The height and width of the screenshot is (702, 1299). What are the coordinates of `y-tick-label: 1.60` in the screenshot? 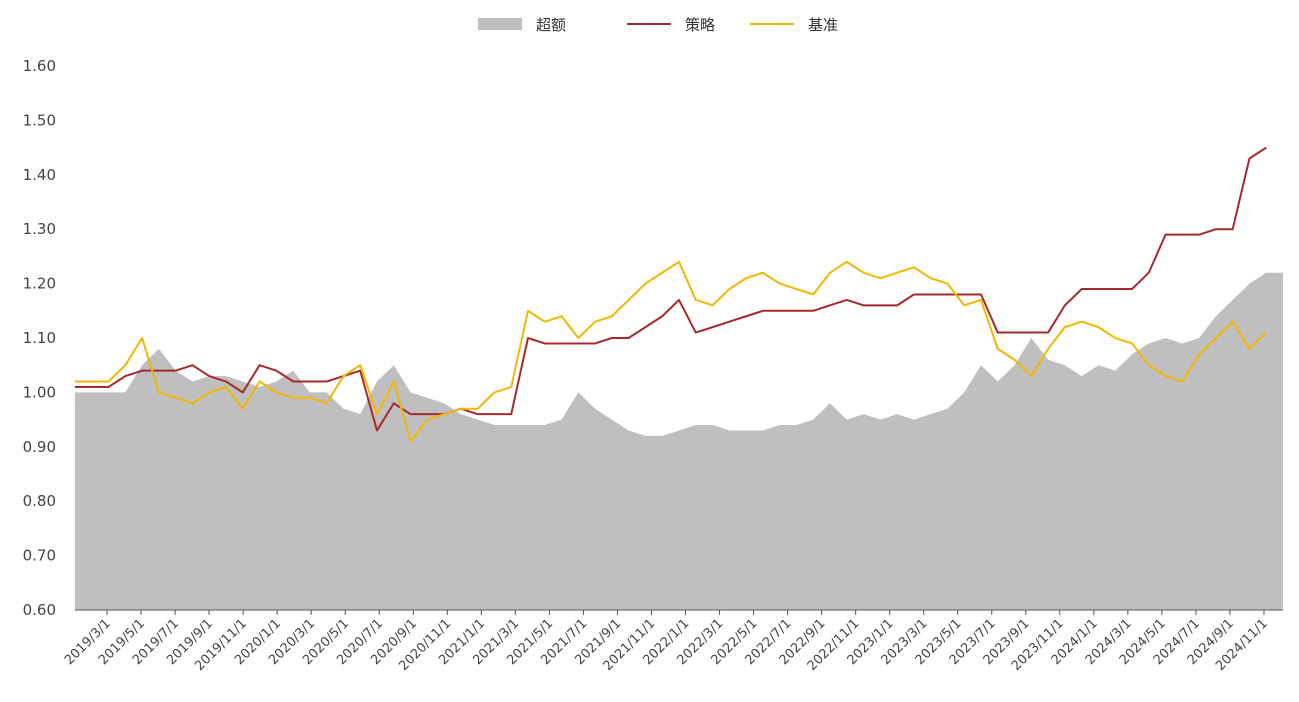 It's located at (39, 66).